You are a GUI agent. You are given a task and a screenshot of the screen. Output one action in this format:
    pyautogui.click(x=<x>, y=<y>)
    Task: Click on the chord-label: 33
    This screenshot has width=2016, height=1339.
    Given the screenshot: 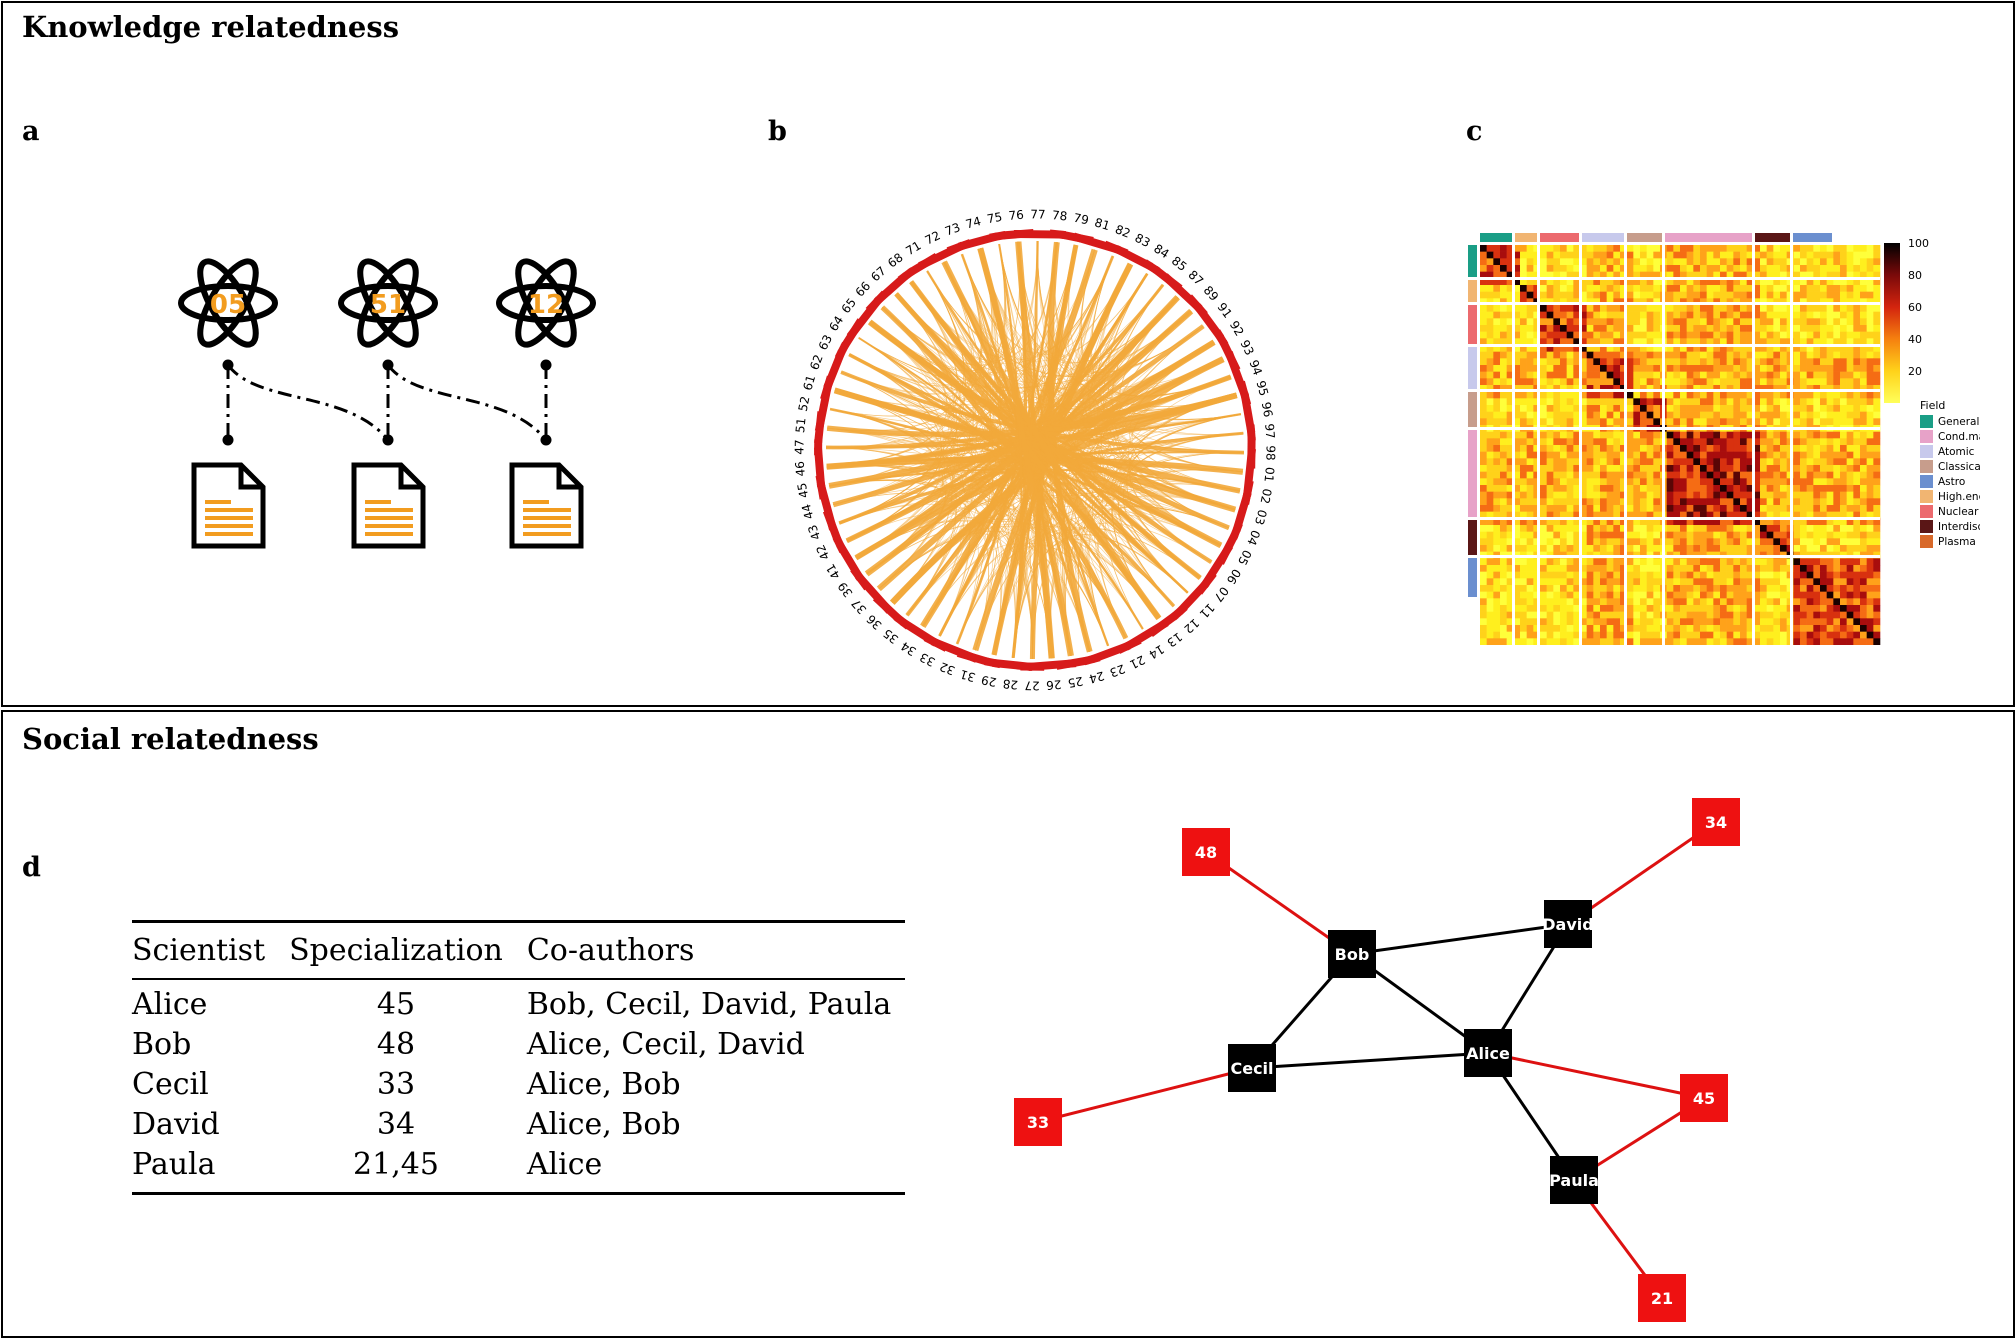 What is the action you would take?
    pyautogui.click(x=927, y=659)
    